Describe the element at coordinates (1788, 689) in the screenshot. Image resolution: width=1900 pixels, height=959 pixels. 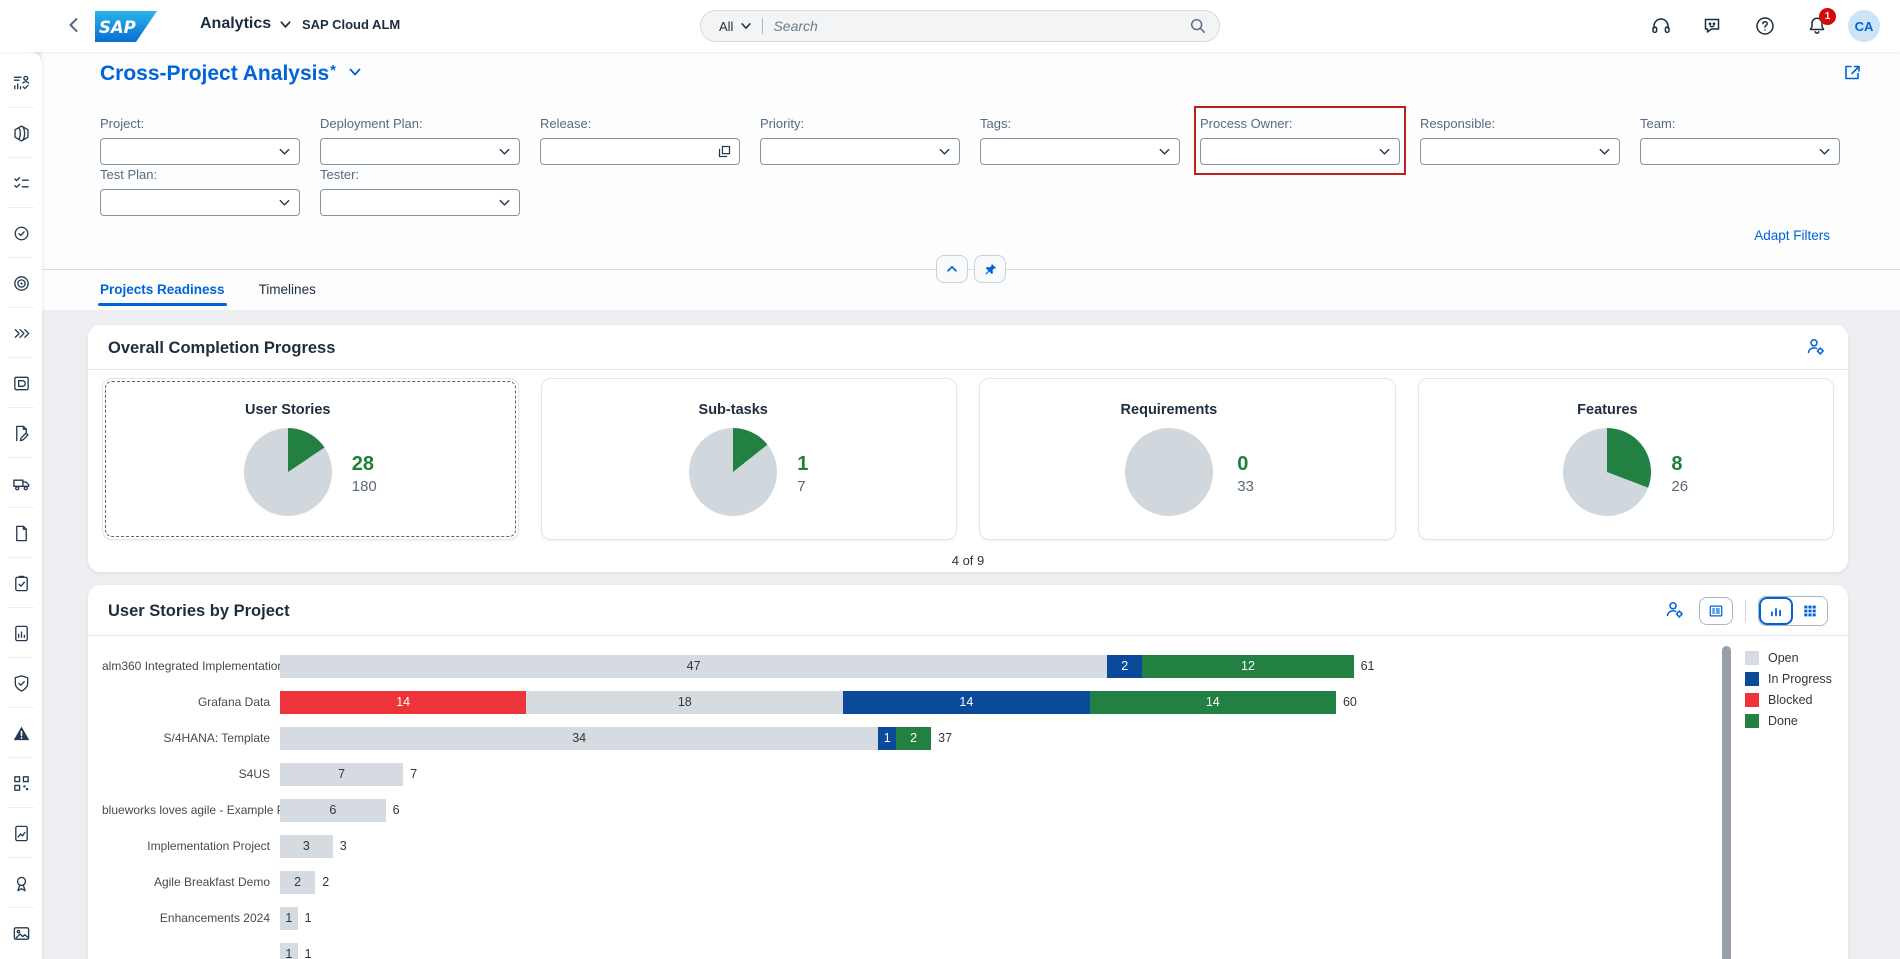
I see `chart-legend: Open In Progress Blocked Done` at that location.